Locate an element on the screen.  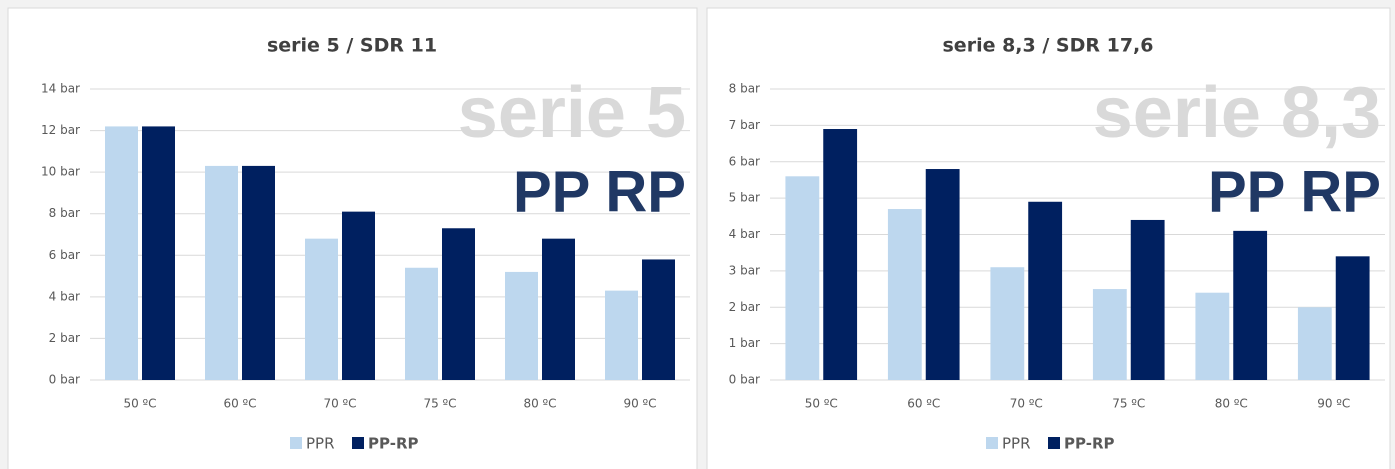
chart-title: serie 5 / SDR 11 is located at coordinates (352, 46).